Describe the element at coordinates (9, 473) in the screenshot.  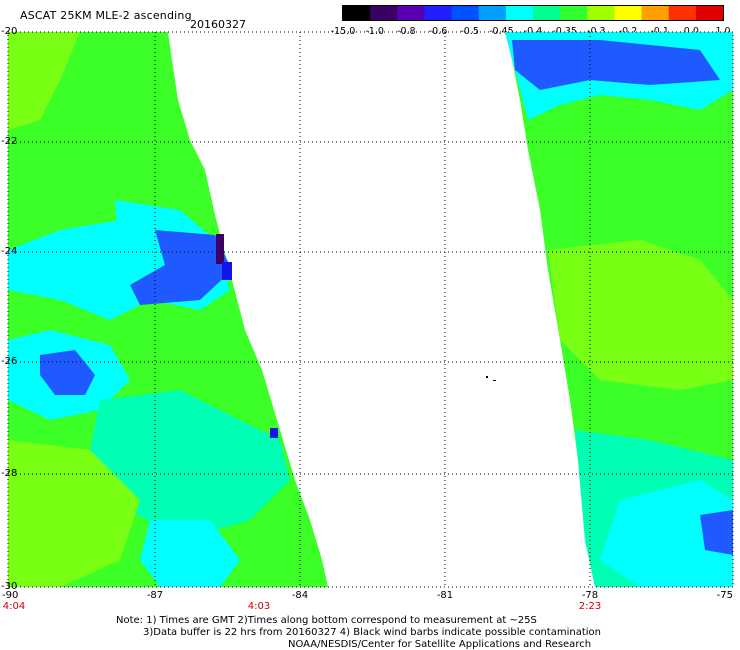
I see `lat-label: -28` at that location.